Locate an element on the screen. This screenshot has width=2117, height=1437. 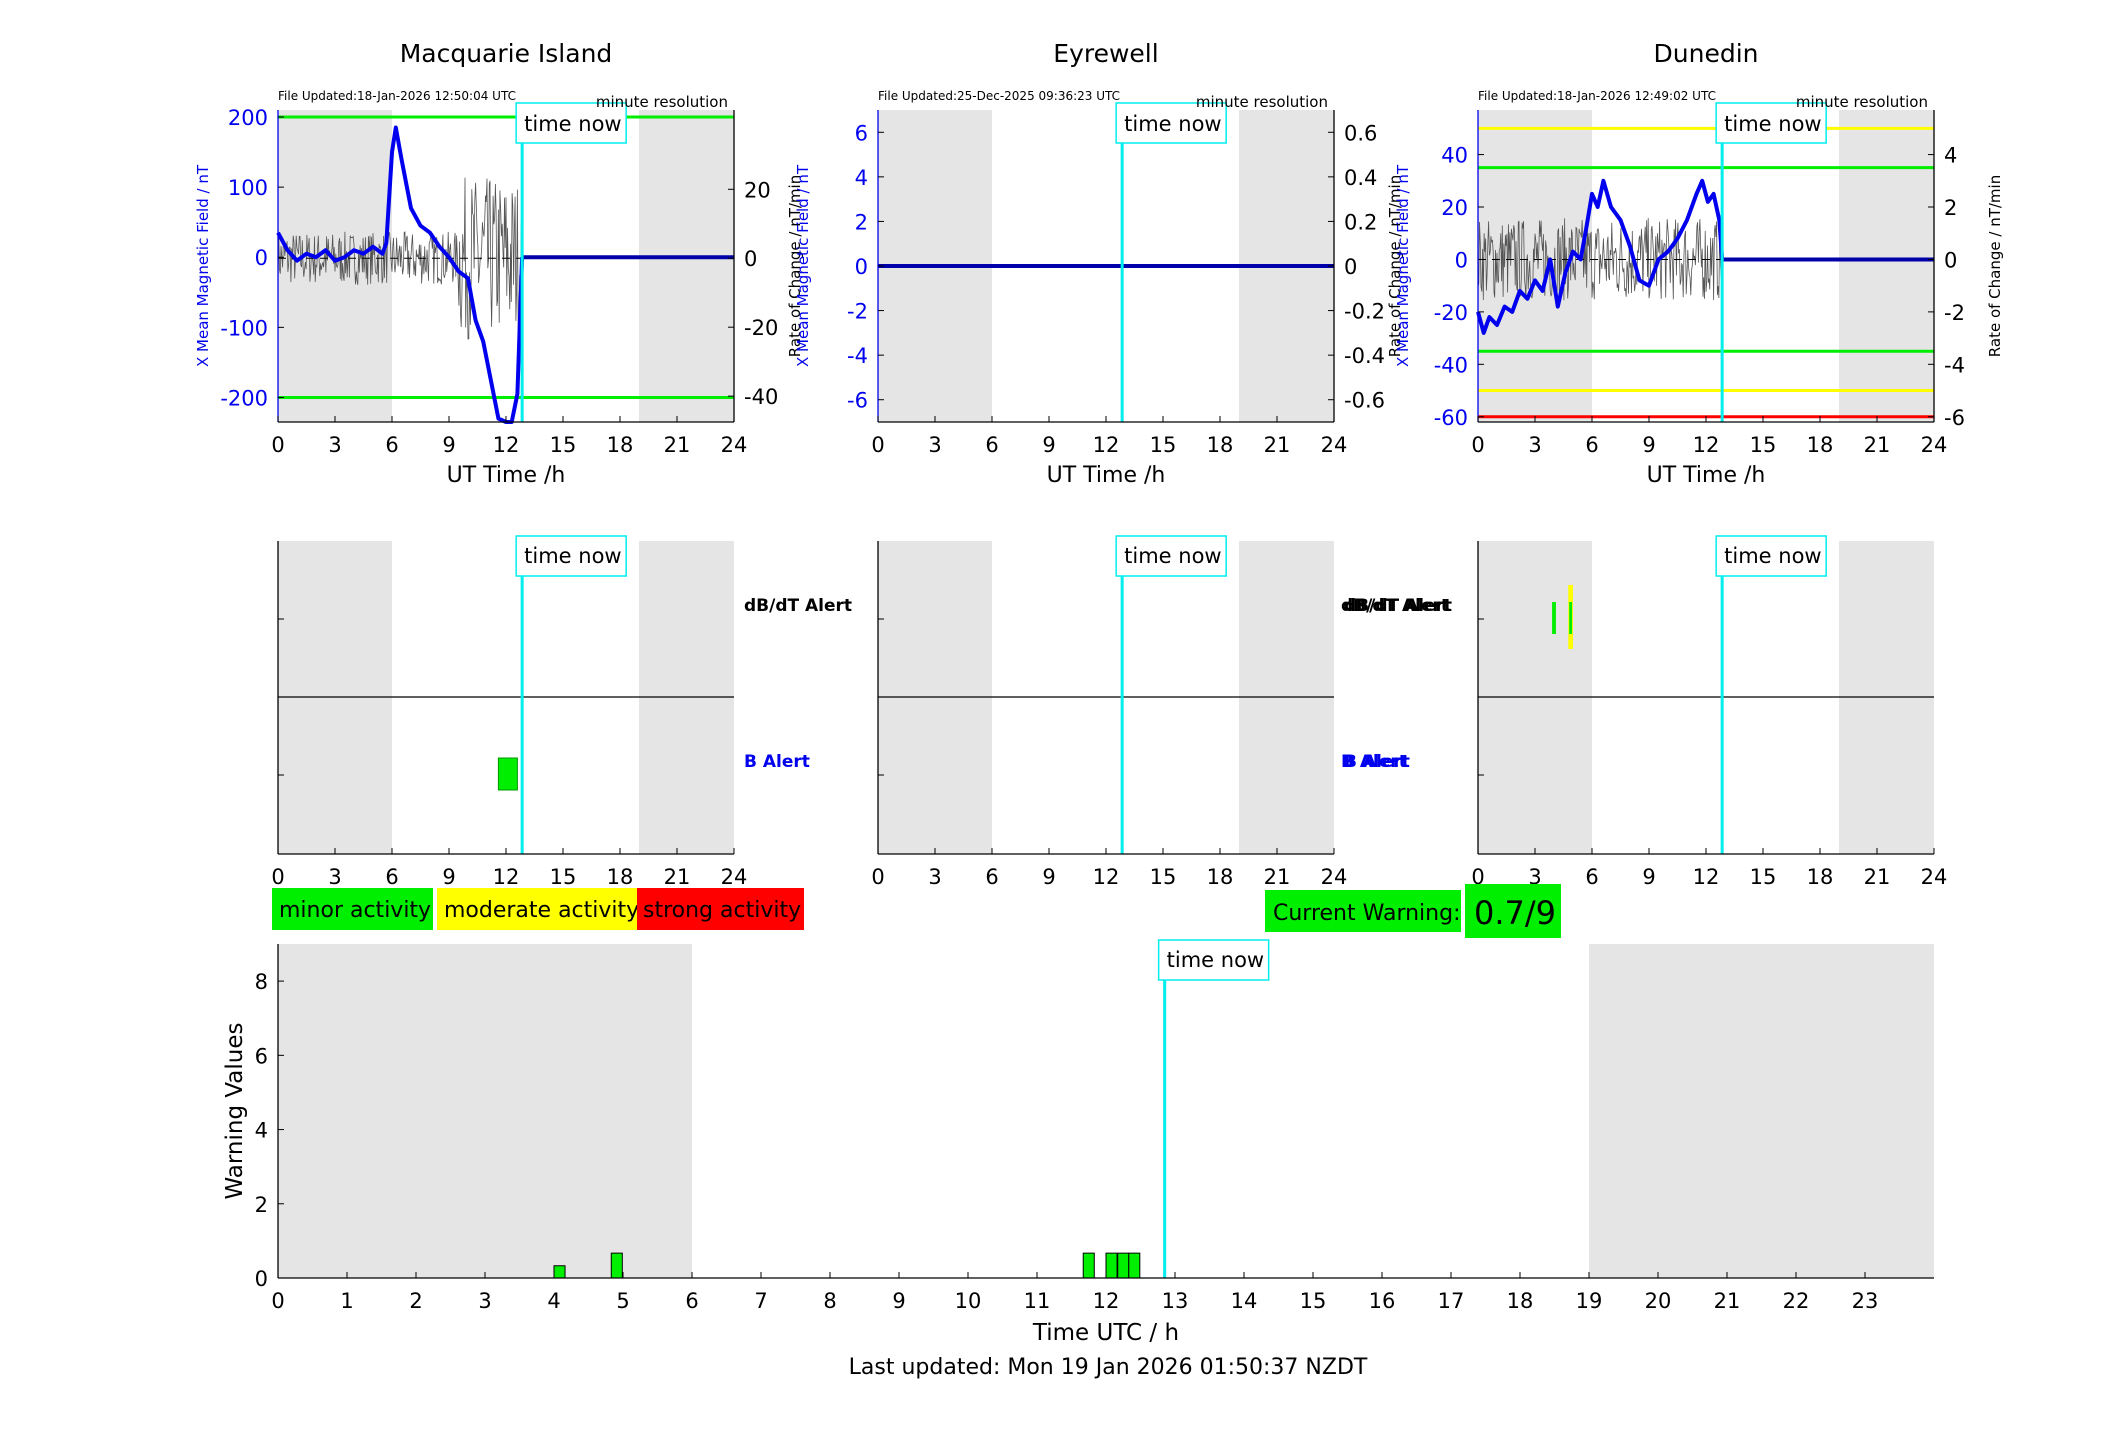
right-tick-label: -20 is located at coordinates (761, 328).